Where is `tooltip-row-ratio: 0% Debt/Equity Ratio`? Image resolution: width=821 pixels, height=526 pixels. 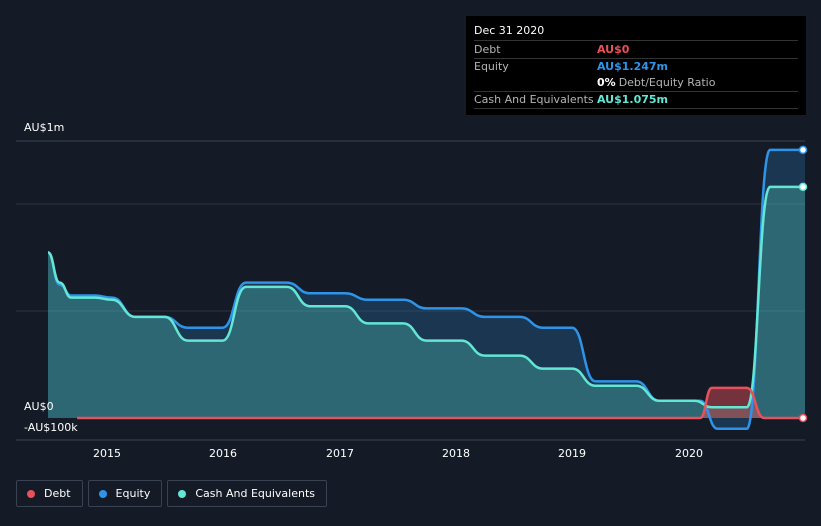
tooltip-row-ratio: 0% Debt/Equity Ratio is located at coordinates (636, 83).